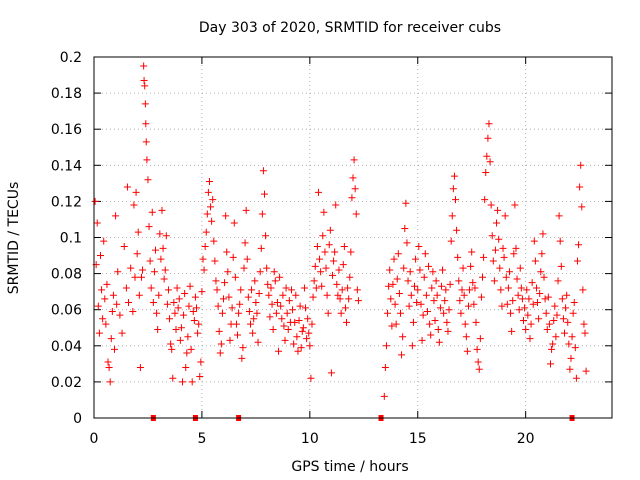 This screenshot has width=640, height=480. I want to click on x-tick-label: 10, so click(310, 439).